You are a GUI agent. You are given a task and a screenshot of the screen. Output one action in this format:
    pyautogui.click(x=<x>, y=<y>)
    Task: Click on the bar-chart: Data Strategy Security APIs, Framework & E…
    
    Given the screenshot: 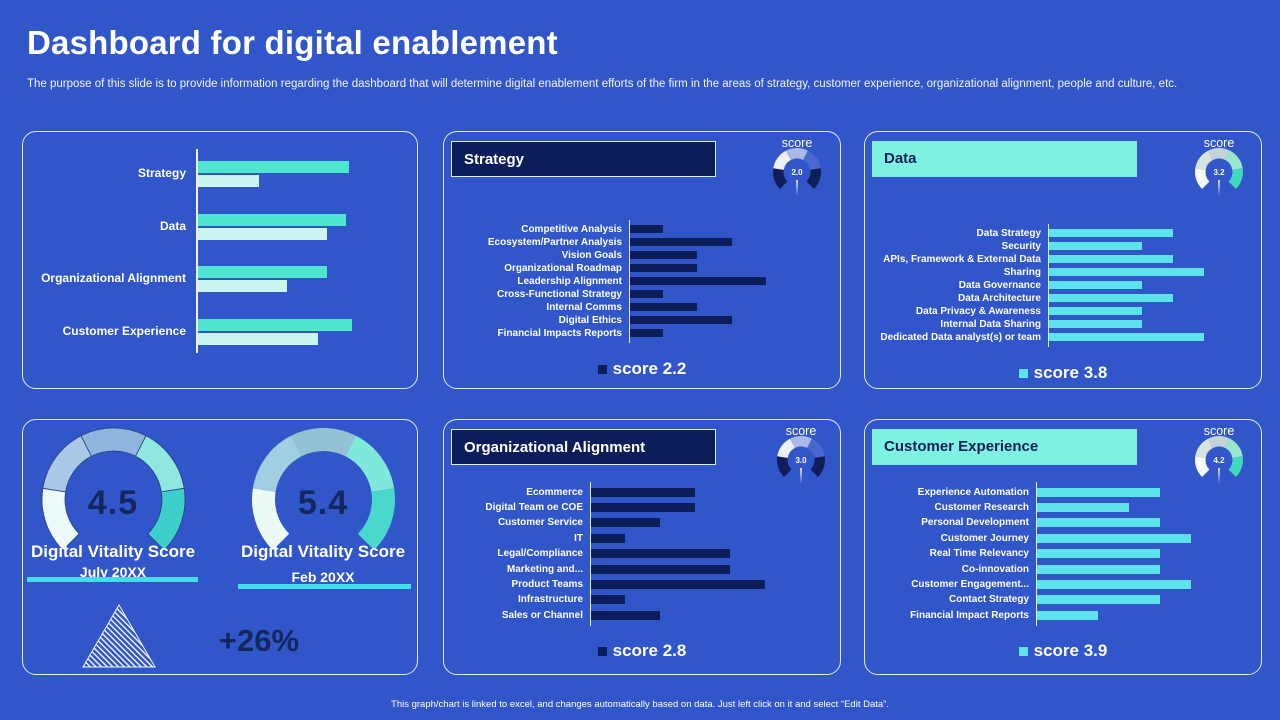 What is the action you would take?
    pyautogui.click(x=1063, y=285)
    